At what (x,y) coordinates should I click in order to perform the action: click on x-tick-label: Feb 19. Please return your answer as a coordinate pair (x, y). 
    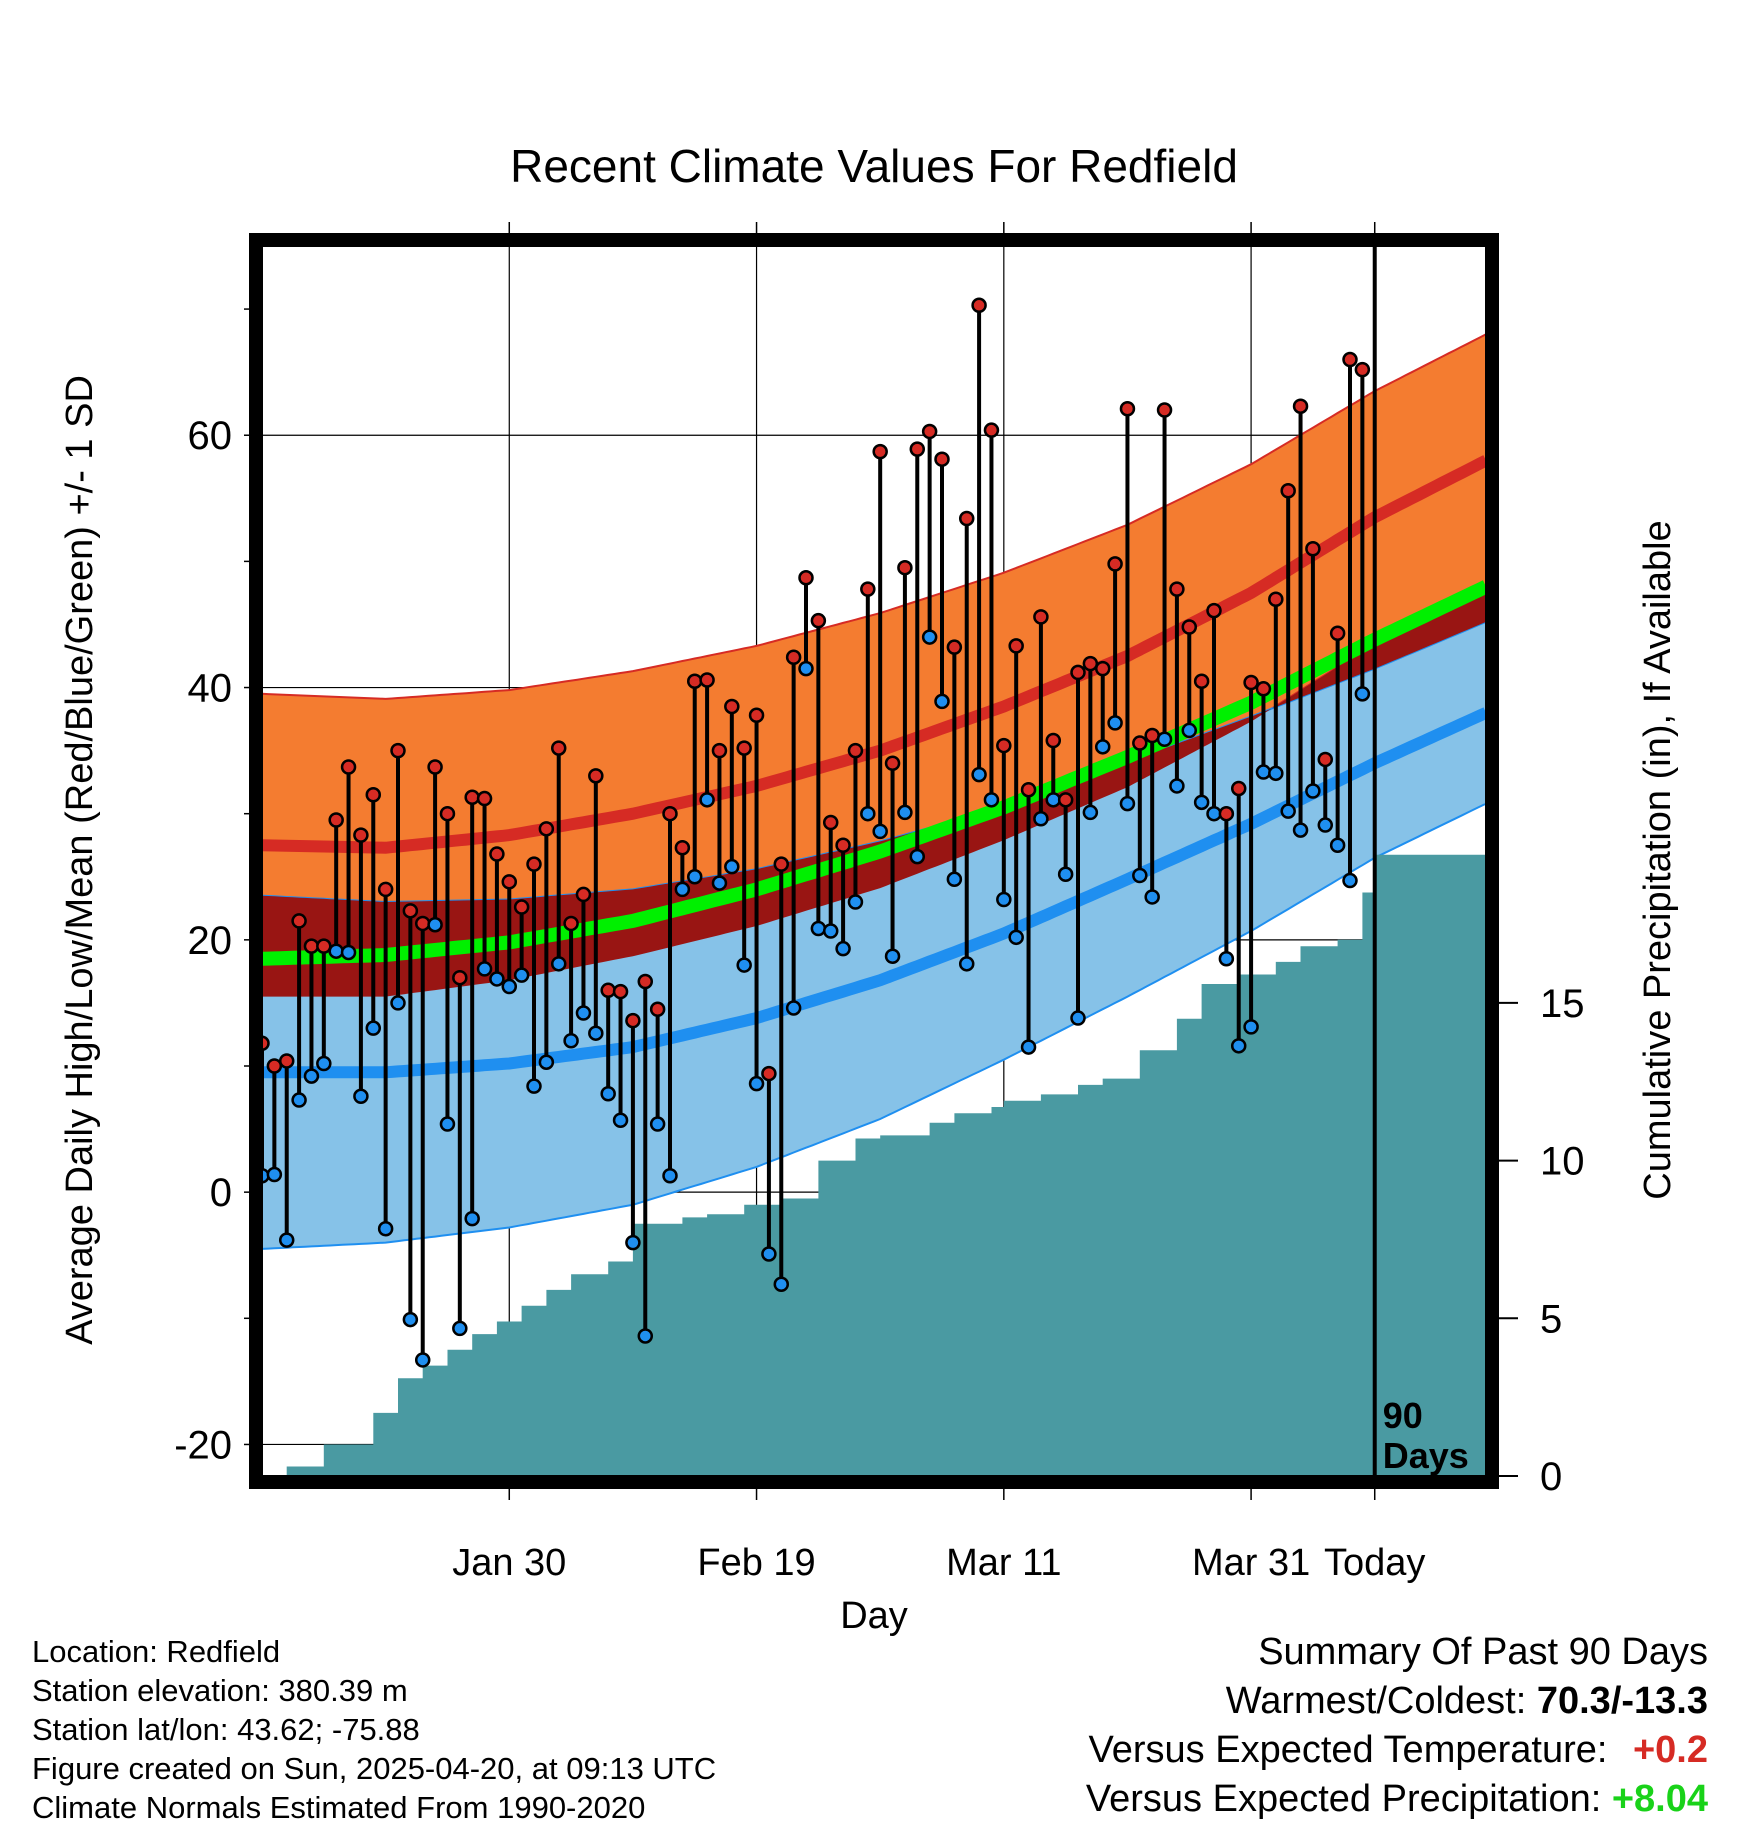
    Looking at the image, I should click on (756, 1563).